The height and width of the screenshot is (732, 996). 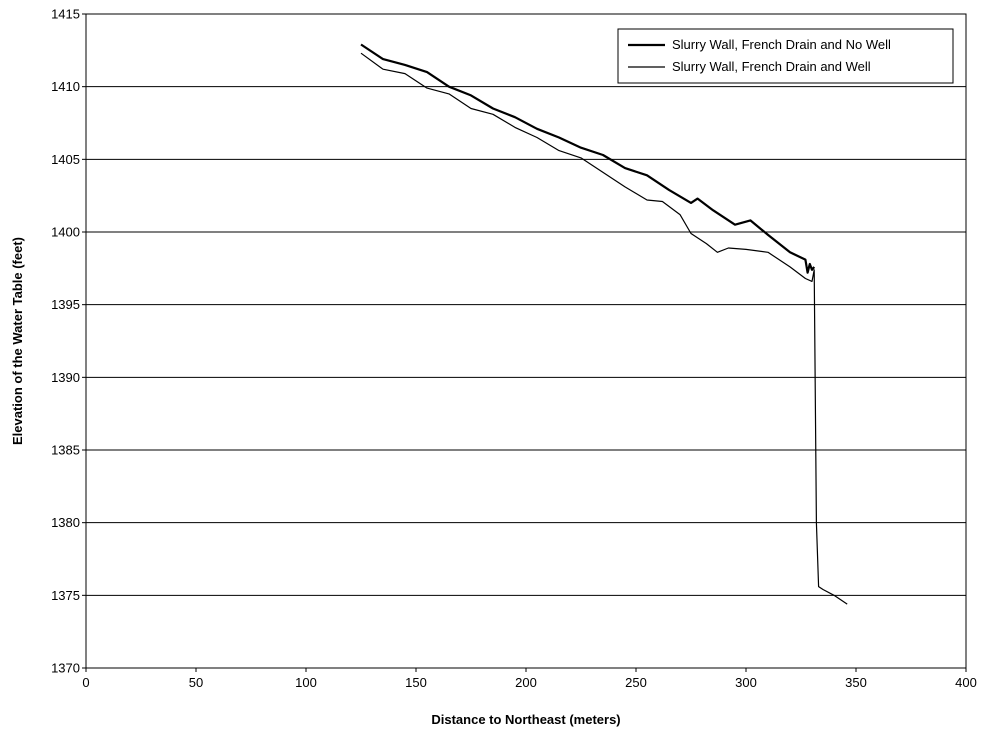 I want to click on x-tick-labels: 0 50 100 150 200 250 300 350 400, so click(x=529, y=679).